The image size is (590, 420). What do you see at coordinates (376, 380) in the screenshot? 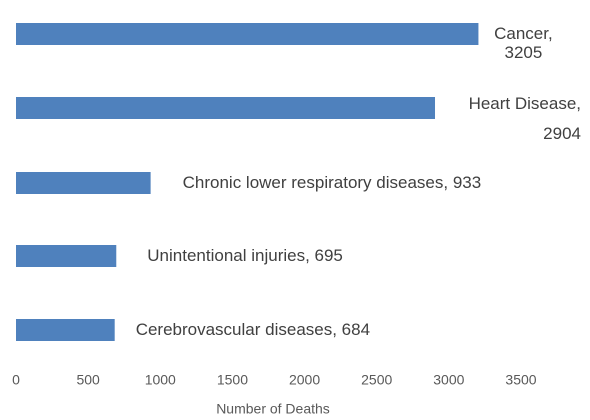
I see `x-tick-label: 2500` at bounding box center [376, 380].